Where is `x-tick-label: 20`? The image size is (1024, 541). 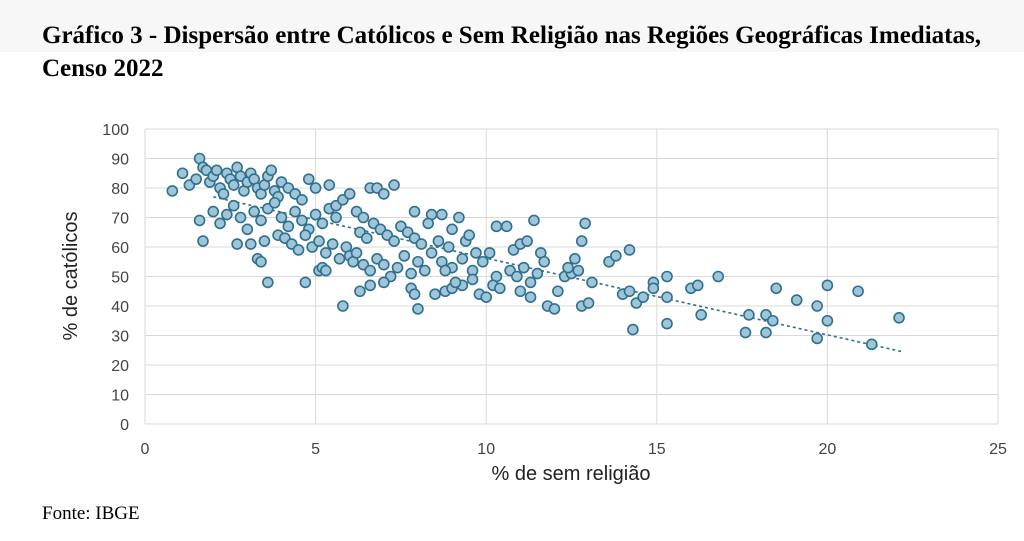 x-tick-label: 20 is located at coordinates (828, 449).